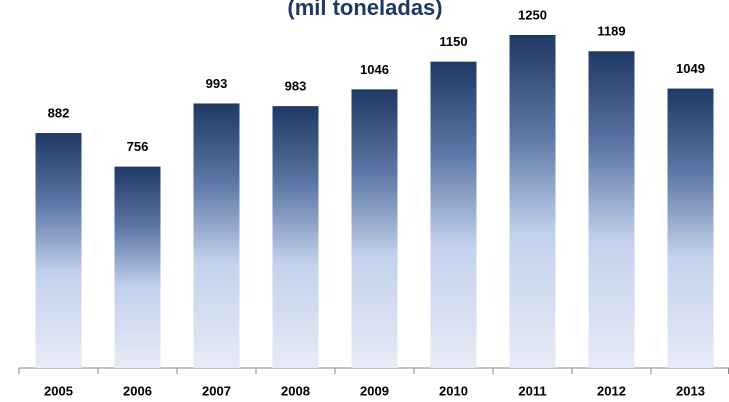 This screenshot has width=729, height=402. I want to click on data-label: 1150, so click(453, 41).